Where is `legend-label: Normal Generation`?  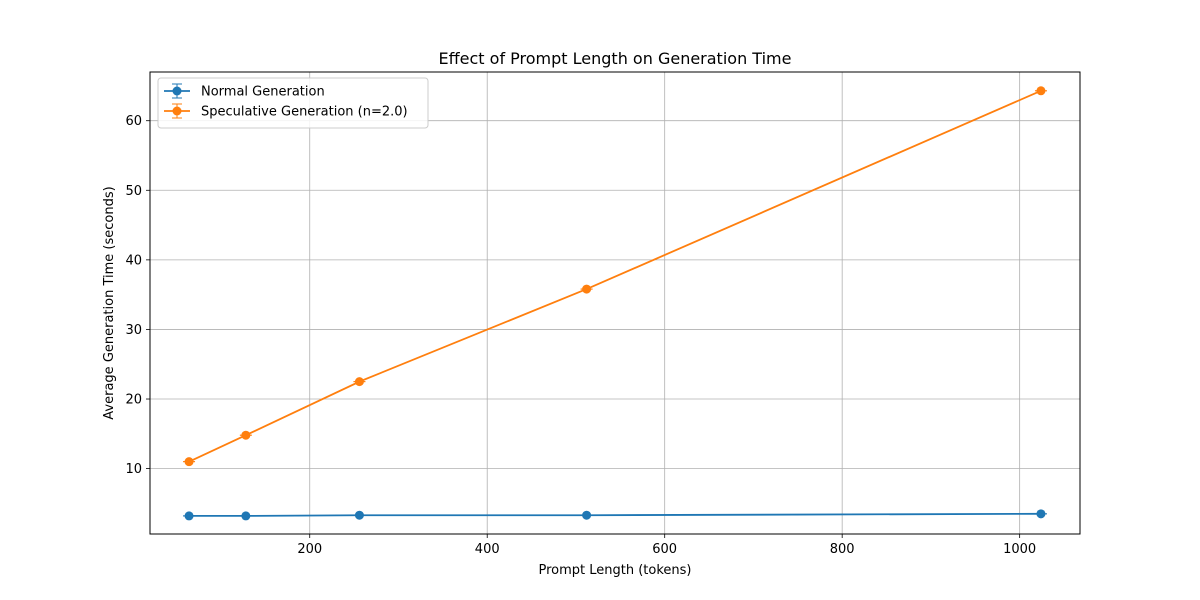
legend-label: Normal Generation is located at coordinates (263, 92).